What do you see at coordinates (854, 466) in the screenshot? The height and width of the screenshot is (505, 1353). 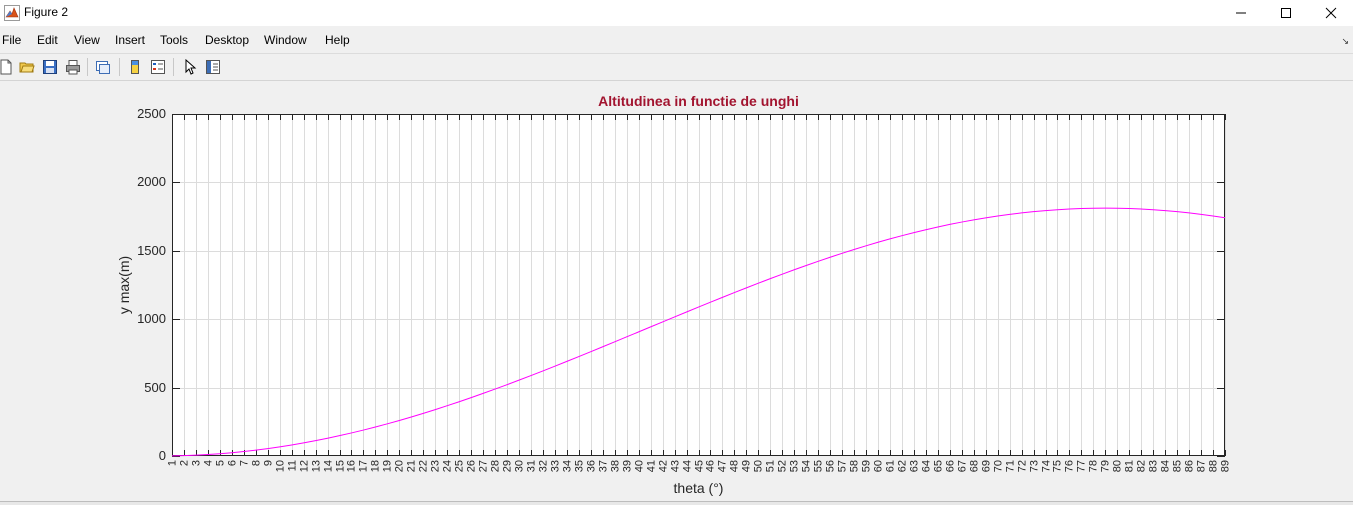 I see `x-tick-label: 58` at bounding box center [854, 466].